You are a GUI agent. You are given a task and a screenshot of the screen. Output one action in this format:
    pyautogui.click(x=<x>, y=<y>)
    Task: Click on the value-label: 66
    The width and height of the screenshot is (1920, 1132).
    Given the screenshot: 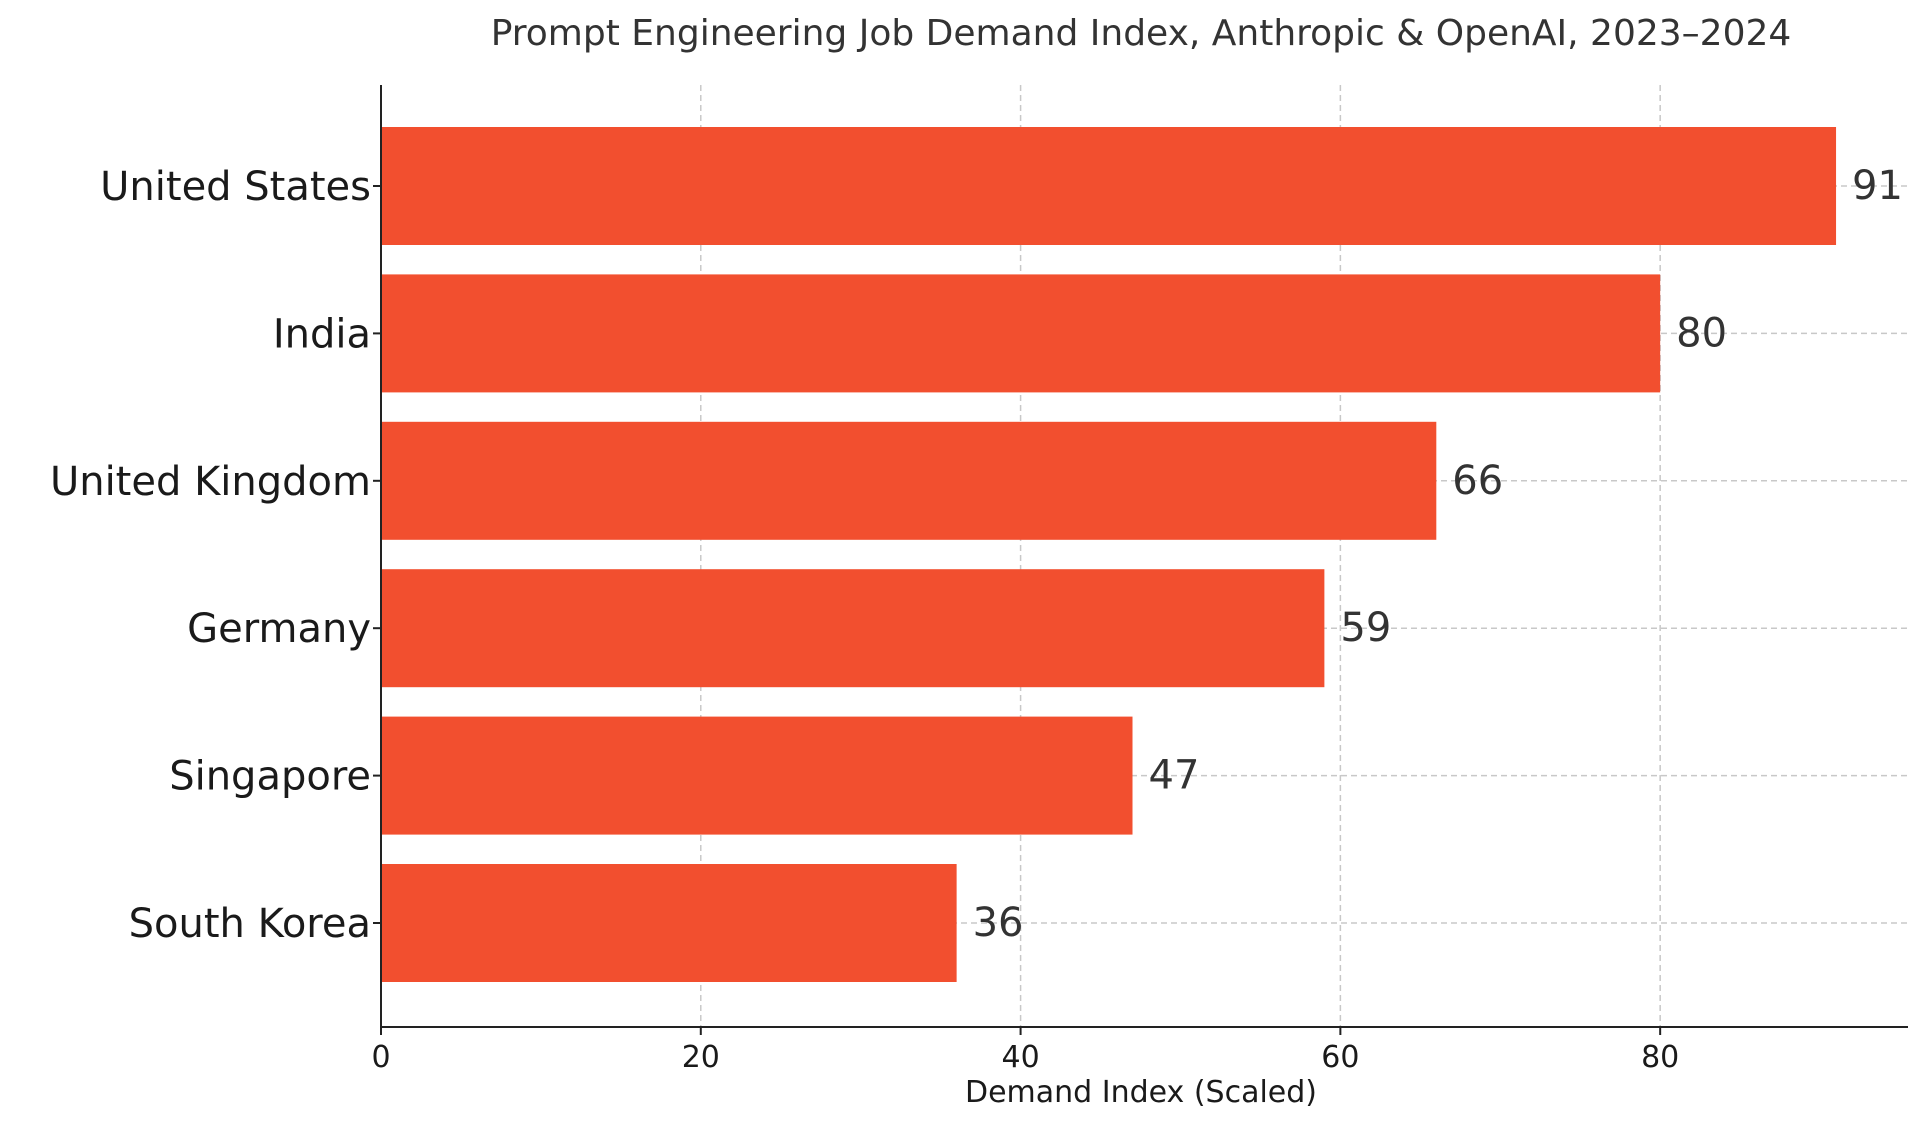 What is the action you would take?
    pyautogui.click(x=1477, y=481)
    